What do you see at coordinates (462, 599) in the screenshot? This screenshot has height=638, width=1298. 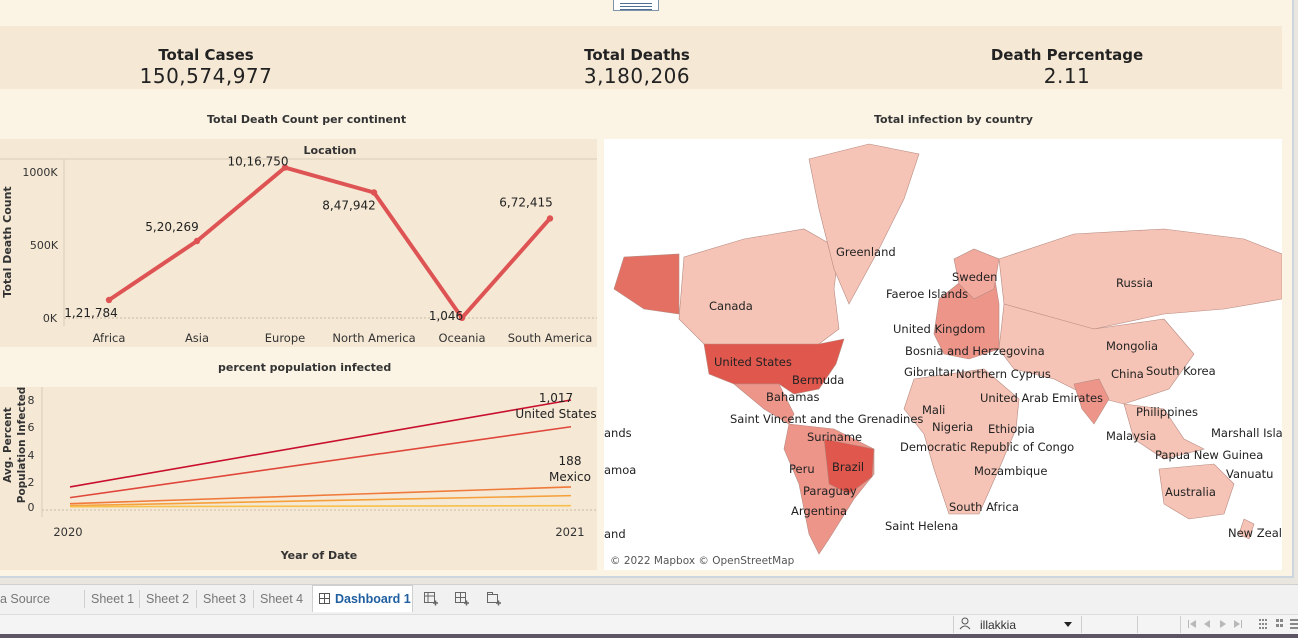 I see `new-dashboard-icon` at bounding box center [462, 599].